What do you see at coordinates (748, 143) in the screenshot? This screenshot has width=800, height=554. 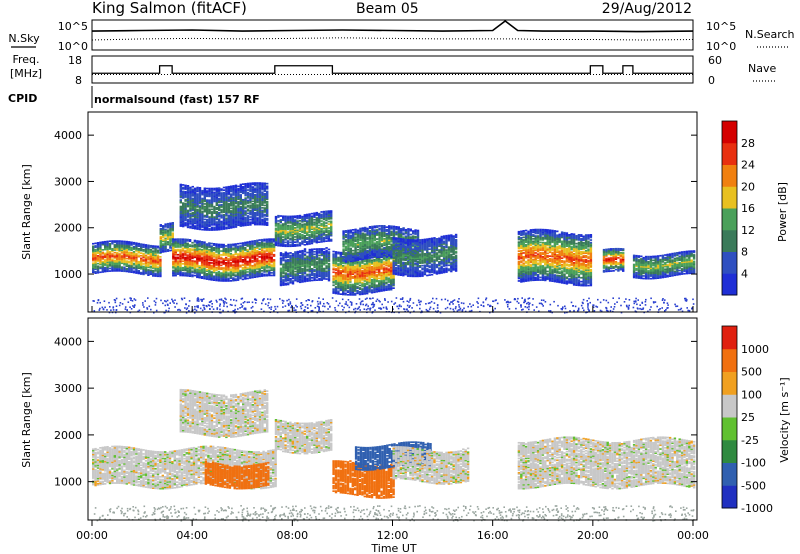 I see `power-colorbar-tick-0: 28` at bounding box center [748, 143].